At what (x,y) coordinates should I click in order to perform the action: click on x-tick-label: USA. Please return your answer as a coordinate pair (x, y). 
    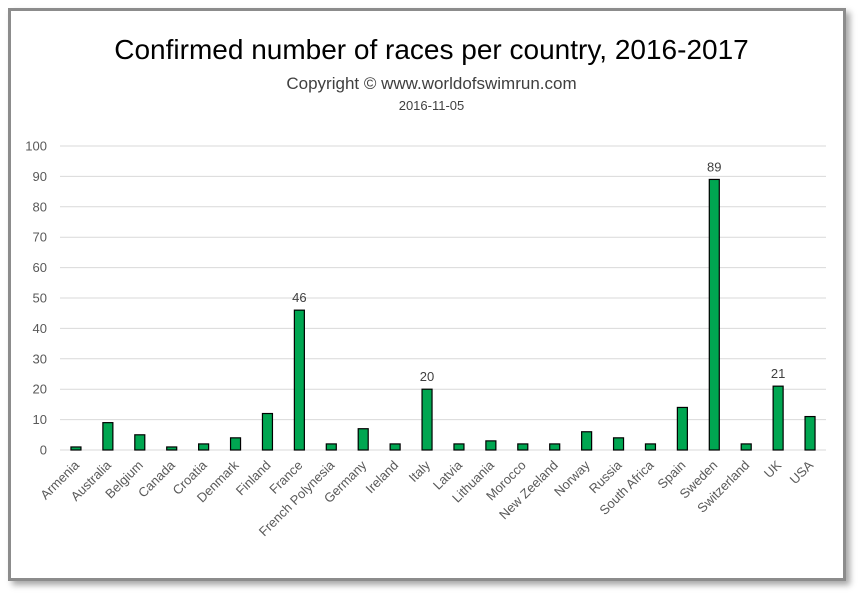
    Looking at the image, I should click on (802, 472).